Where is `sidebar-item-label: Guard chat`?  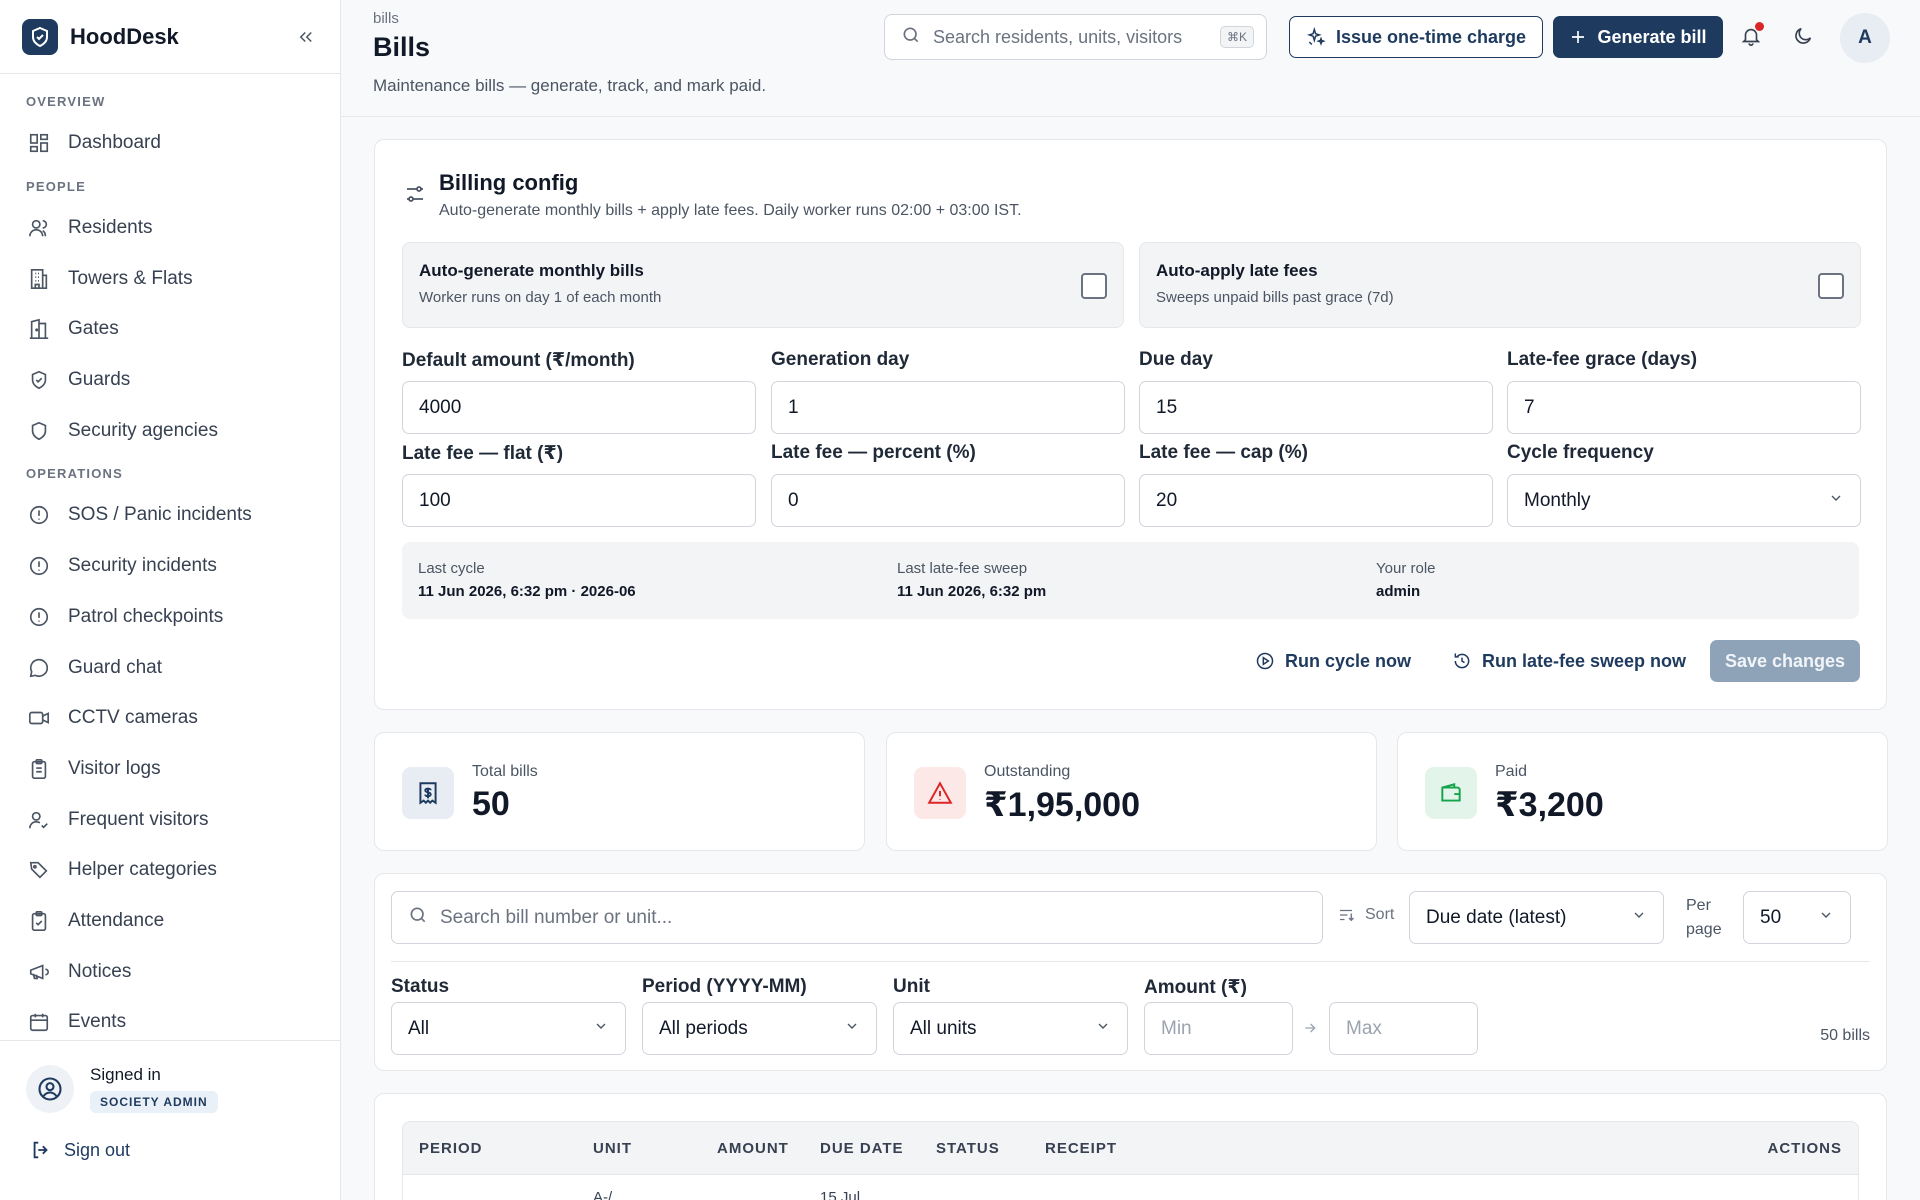
sidebar-item-label: Guard chat is located at coordinates (115, 667).